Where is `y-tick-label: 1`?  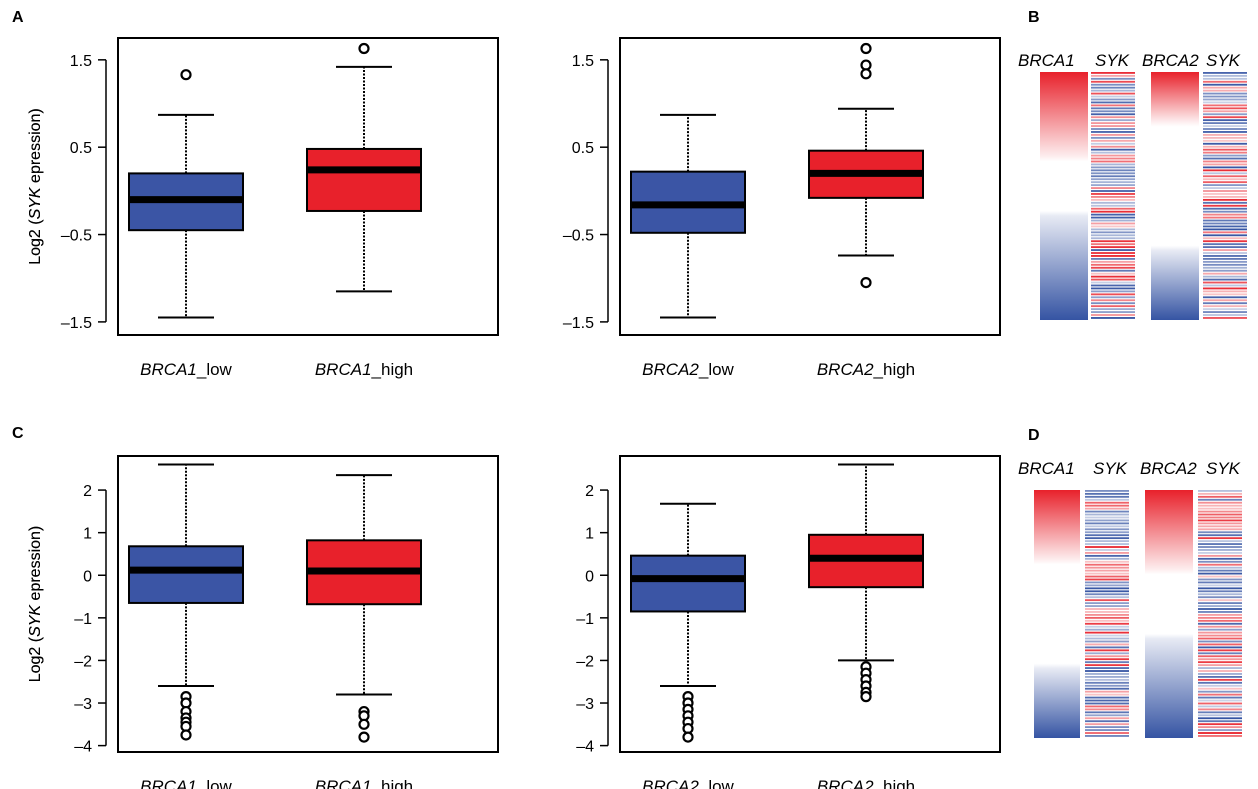
y-tick-label: 1 is located at coordinates (87, 534).